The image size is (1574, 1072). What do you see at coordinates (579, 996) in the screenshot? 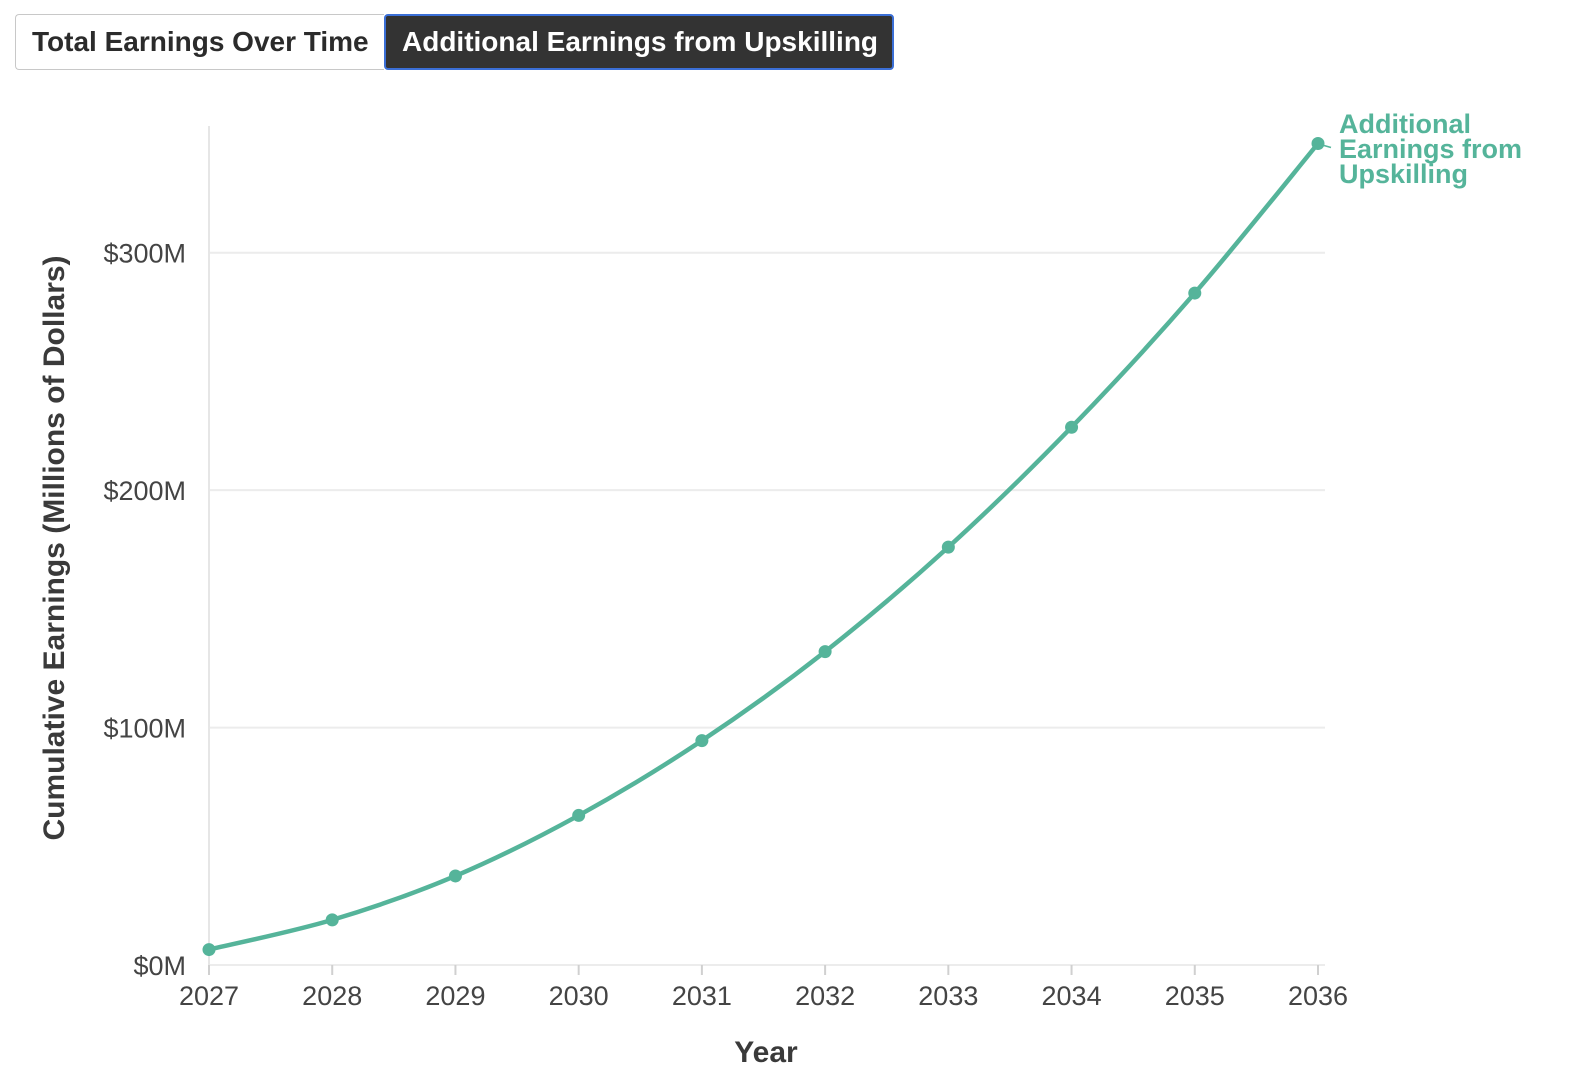
I see `x-tick-label: 2030` at bounding box center [579, 996].